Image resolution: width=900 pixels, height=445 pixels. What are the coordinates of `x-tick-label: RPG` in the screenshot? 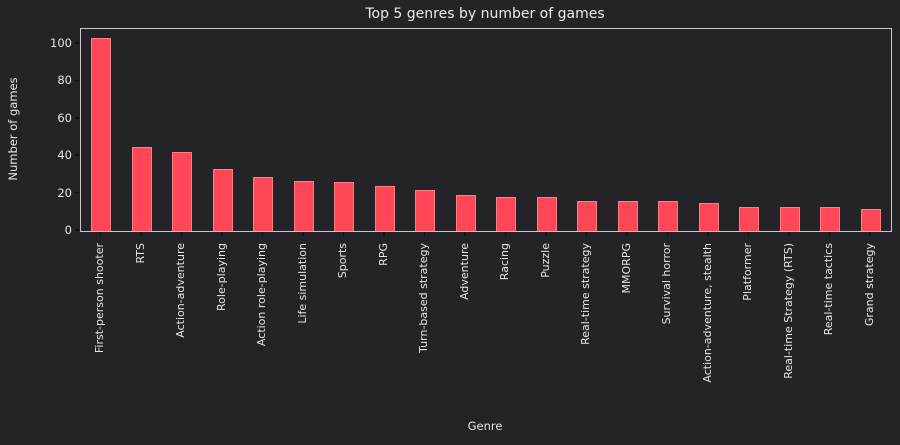 It's located at (383, 254).